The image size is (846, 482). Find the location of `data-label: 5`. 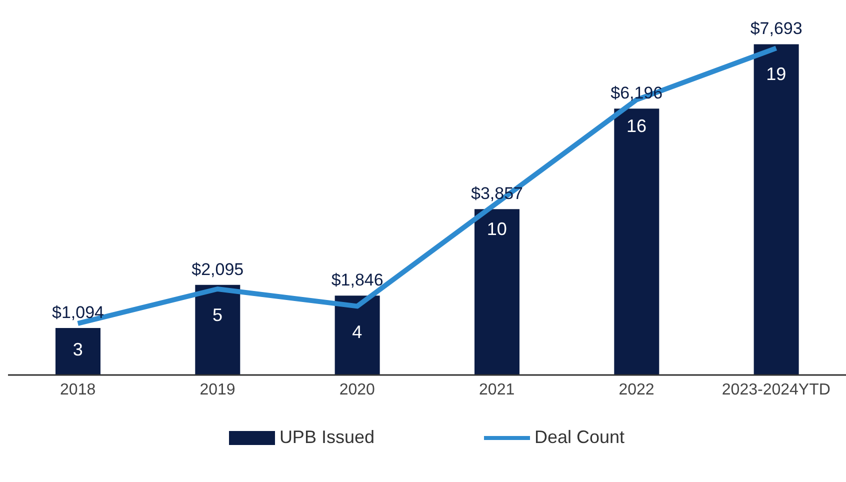

data-label: 5 is located at coordinates (217, 315).